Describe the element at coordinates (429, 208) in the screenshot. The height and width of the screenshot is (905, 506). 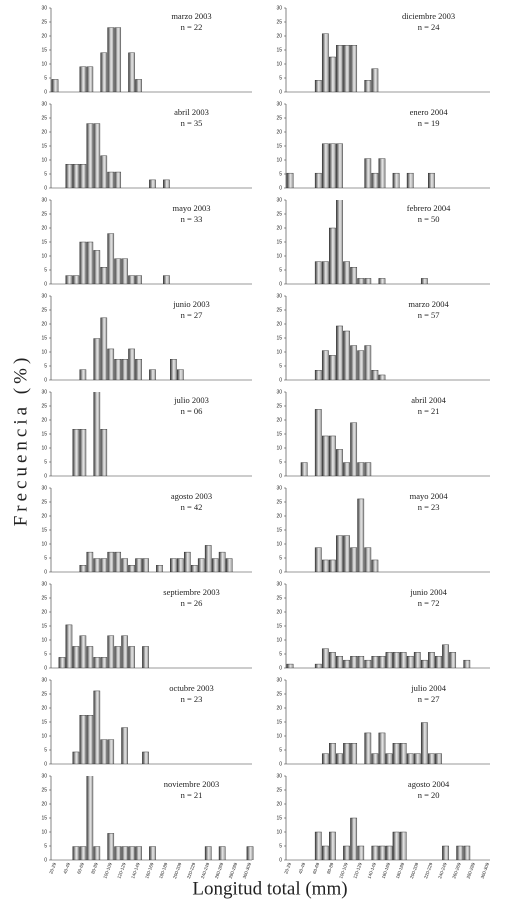
I see `panel-title: febrero 2004` at that location.